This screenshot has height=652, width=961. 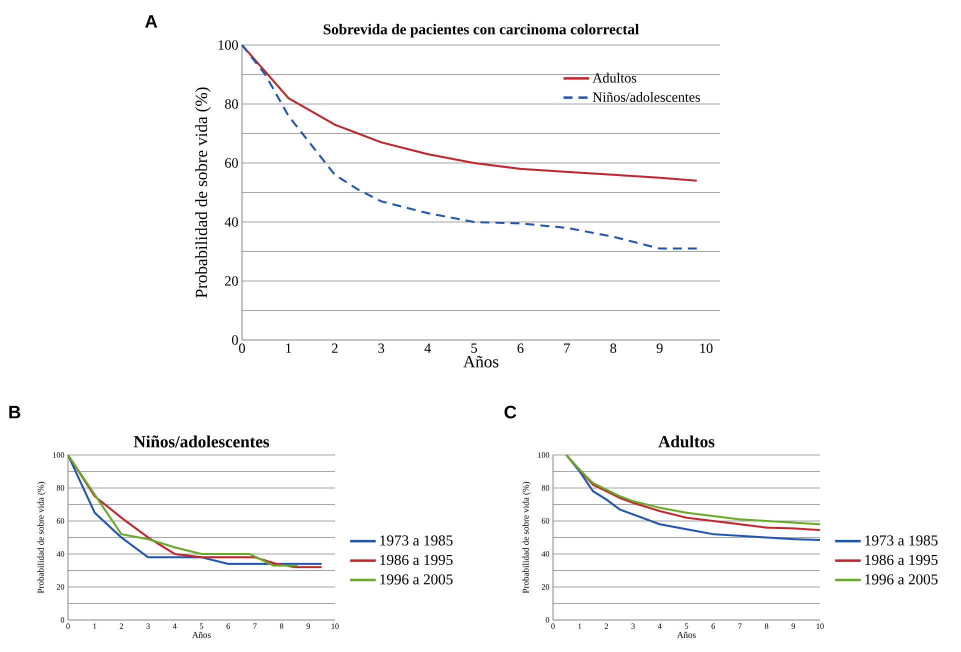 I want to click on text: B, so click(x=14, y=412).